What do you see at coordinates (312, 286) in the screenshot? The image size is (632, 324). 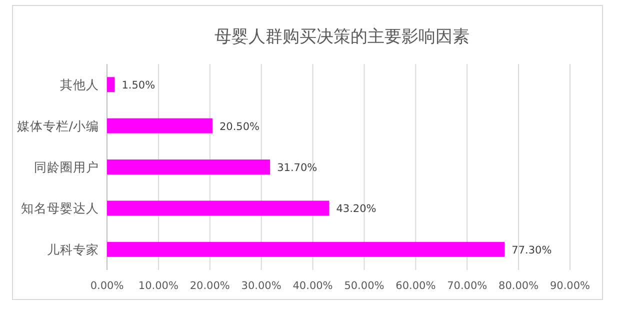 I see `x-tick-label: 40.00%` at bounding box center [312, 286].